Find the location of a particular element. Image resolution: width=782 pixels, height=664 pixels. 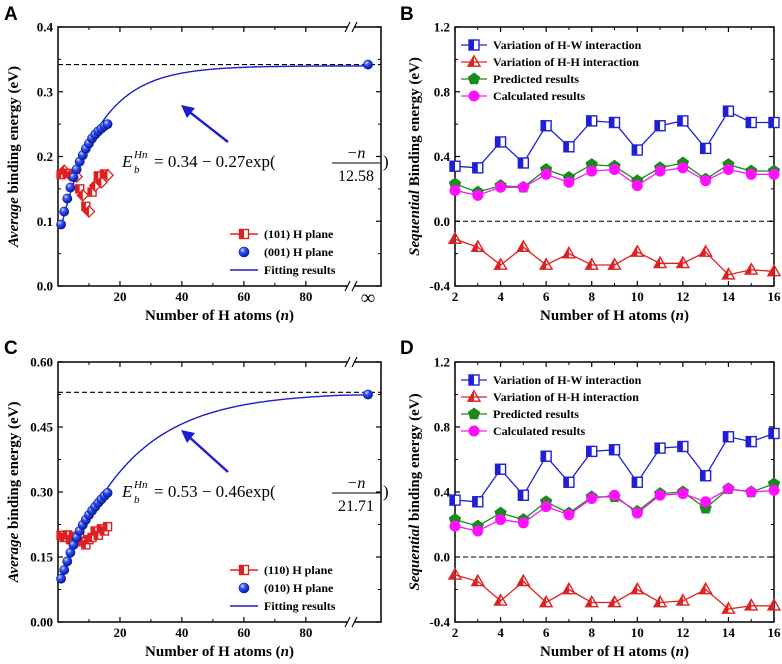

fit-formula-sub: b is located at coordinates (137, 170).